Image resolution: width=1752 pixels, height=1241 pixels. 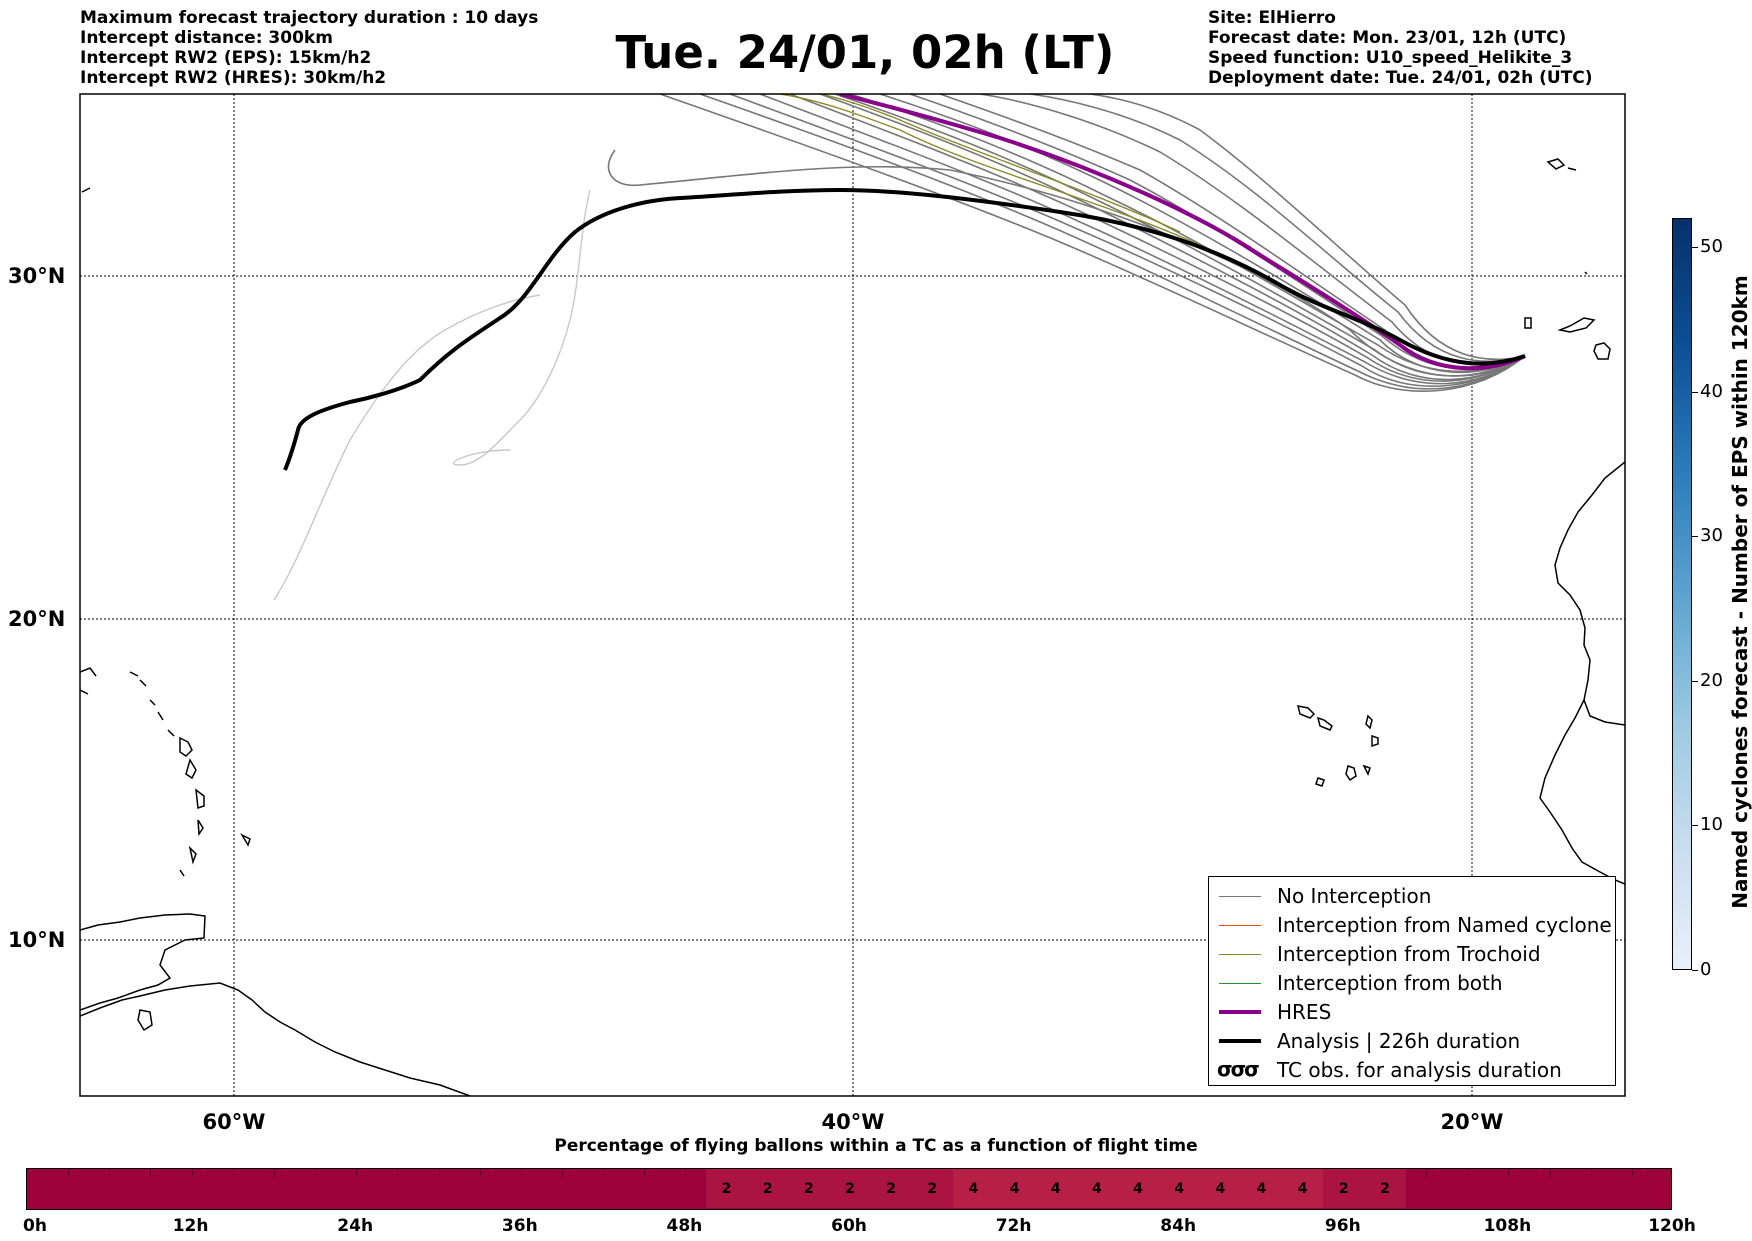 I want to click on timeline-tick-label: 72h, so click(x=1013, y=1226).